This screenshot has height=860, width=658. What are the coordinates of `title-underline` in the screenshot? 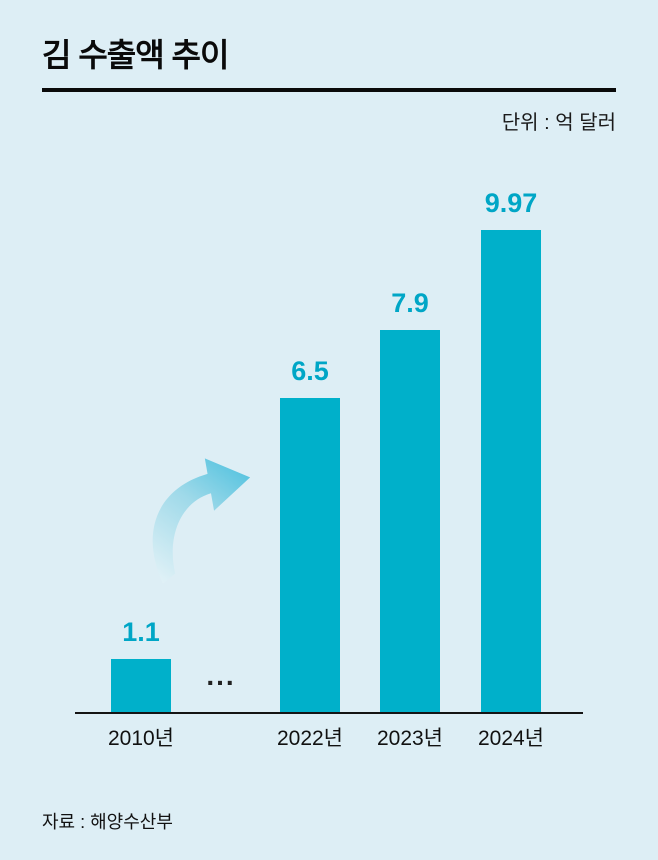 It's located at (329, 90).